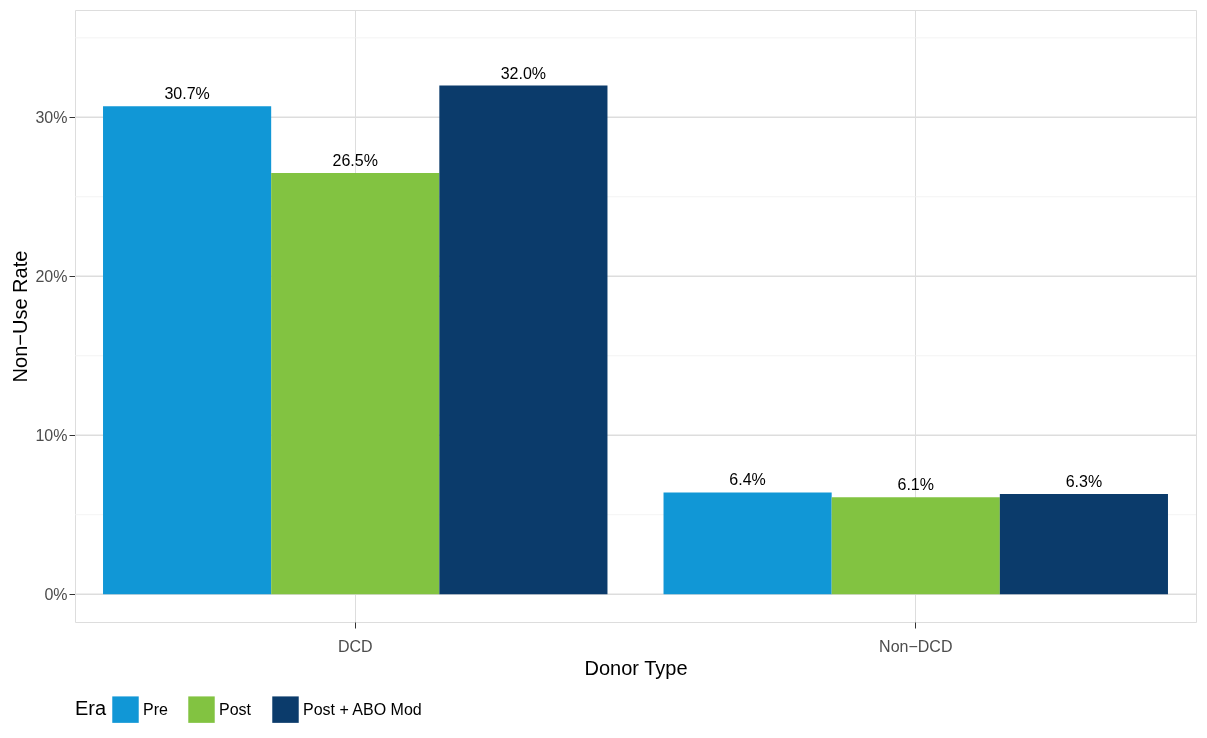  Describe the element at coordinates (1084, 482) in the screenshot. I see `data-label: 6.3%` at that location.